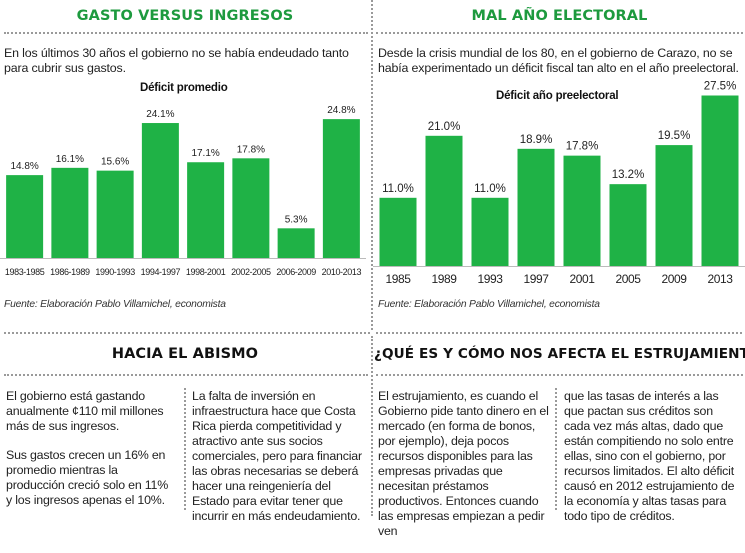  Describe the element at coordinates (536, 279) in the screenshot. I see `category-label: 1997` at that location.